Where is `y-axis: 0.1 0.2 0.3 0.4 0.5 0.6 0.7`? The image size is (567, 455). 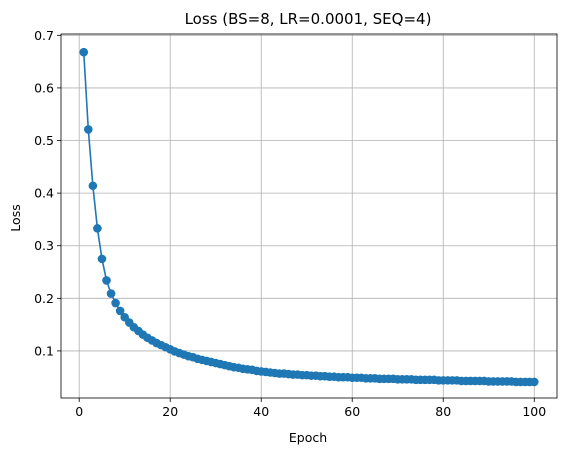
y-axis: 0.1 0.2 0.3 0.4 0.5 0.6 0.7 is located at coordinates (47, 193).